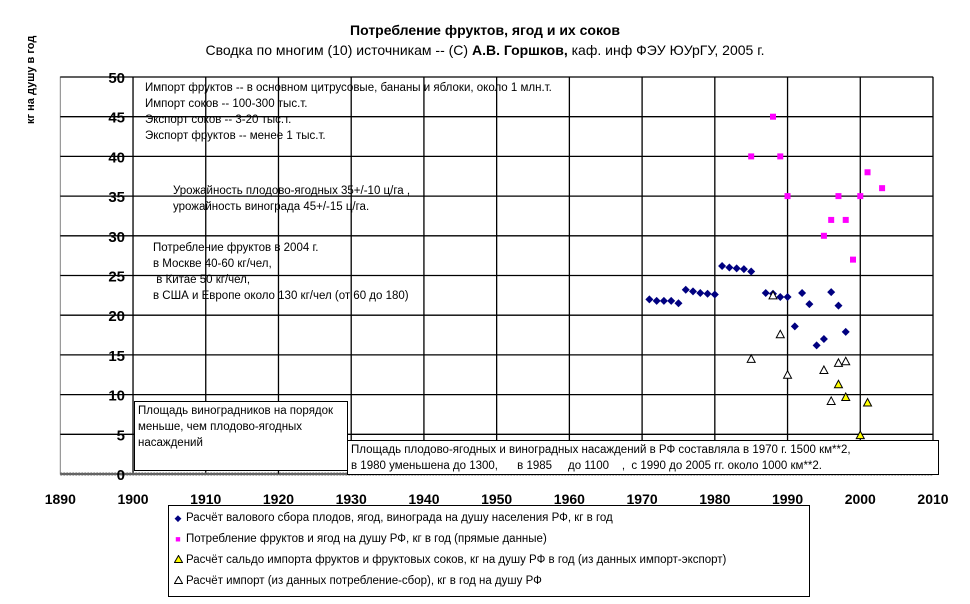 This screenshot has width=970, height=604. Describe the element at coordinates (271, 207) in the screenshot. I see `annotation-line: урожайность винограда 45+/-15 ц/га.` at that location.